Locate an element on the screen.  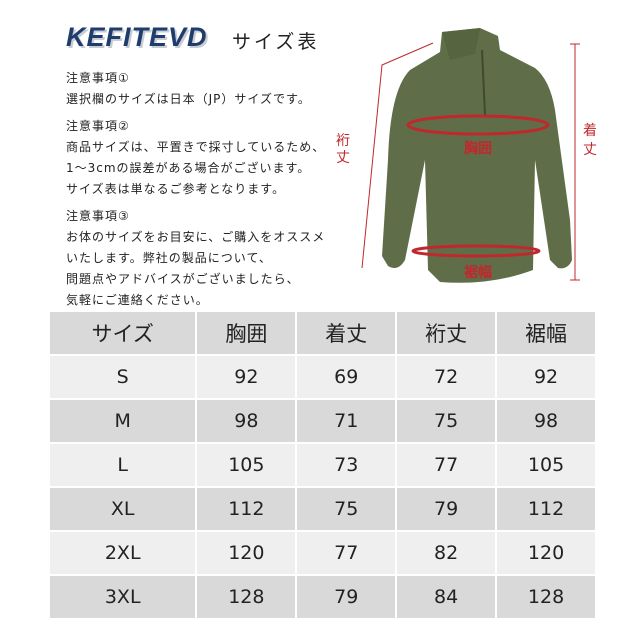
note-line: 1～3cmの誤差がある場合がございます。 is located at coordinates (188, 168).